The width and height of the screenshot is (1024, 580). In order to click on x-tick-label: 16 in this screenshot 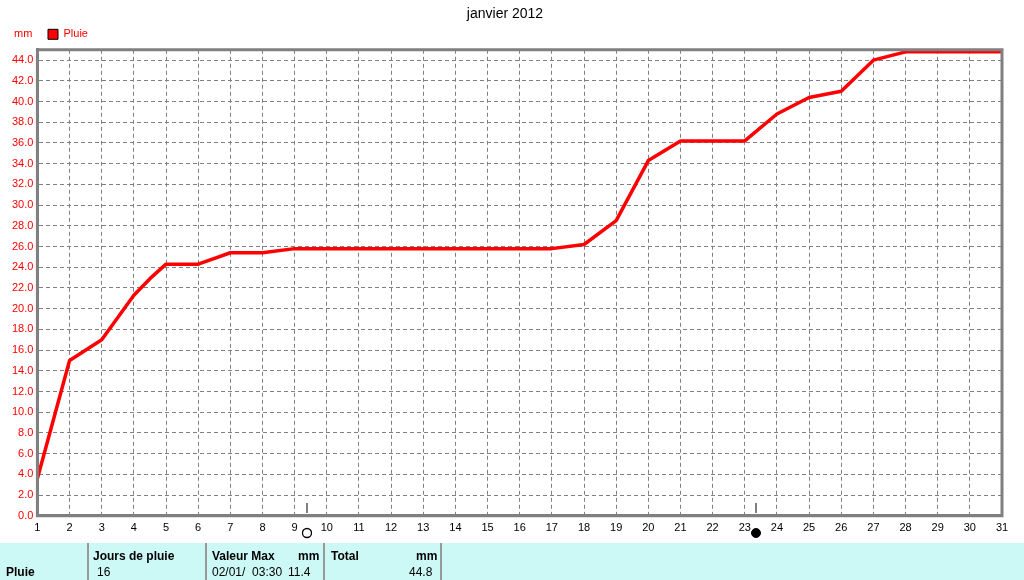, I will do `click(519, 527)`.